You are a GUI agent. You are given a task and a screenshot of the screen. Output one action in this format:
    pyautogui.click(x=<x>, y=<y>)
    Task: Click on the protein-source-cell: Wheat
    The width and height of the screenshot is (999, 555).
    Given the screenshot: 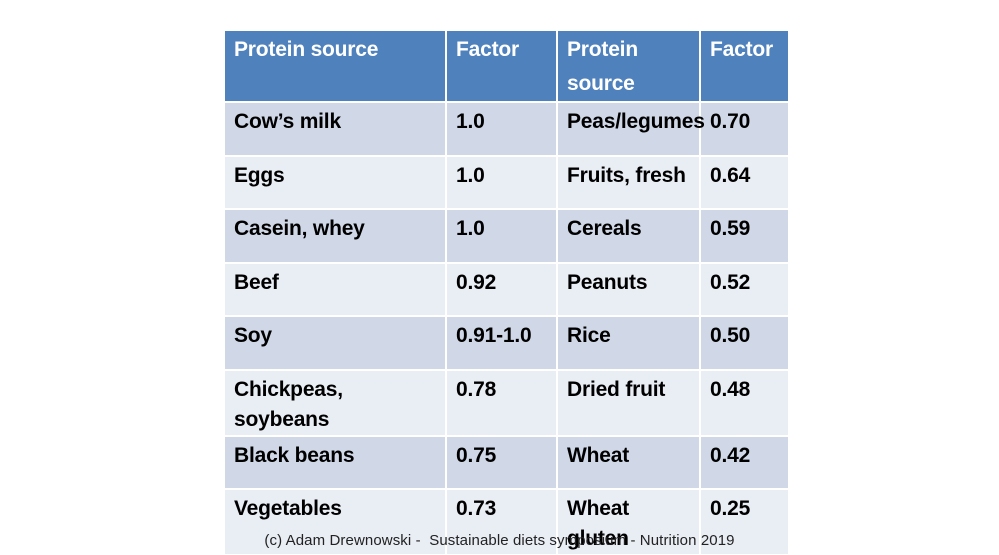 What is the action you would take?
    pyautogui.click(x=629, y=463)
    